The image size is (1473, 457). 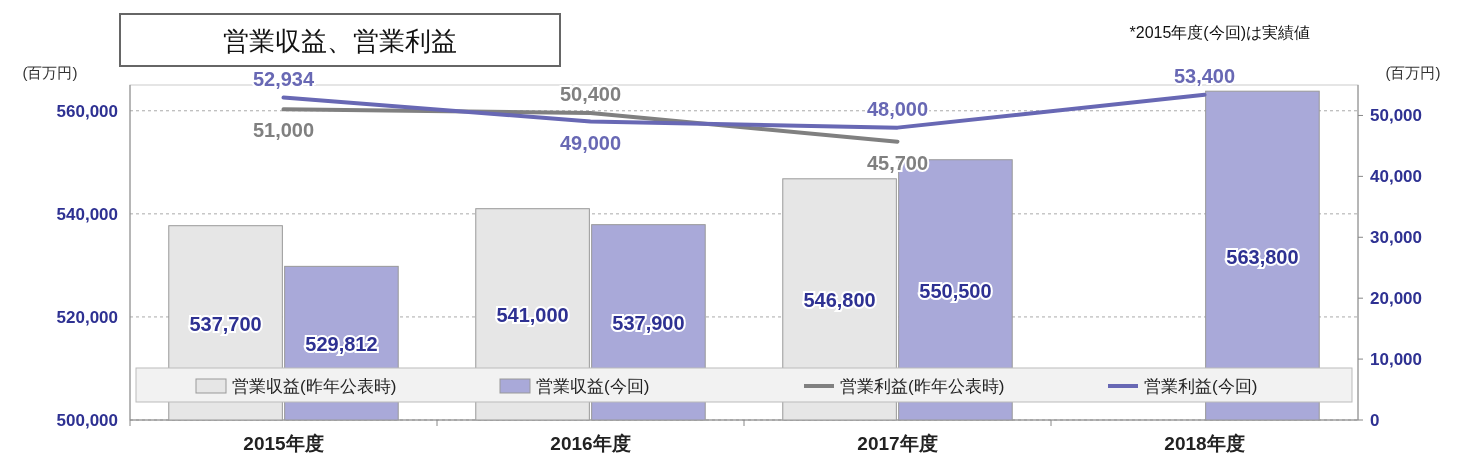 What do you see at coordinates (1396, 177) in the screenshot?
I see `y2-tick-label: 40,000` at bounding box center [1396, 177].